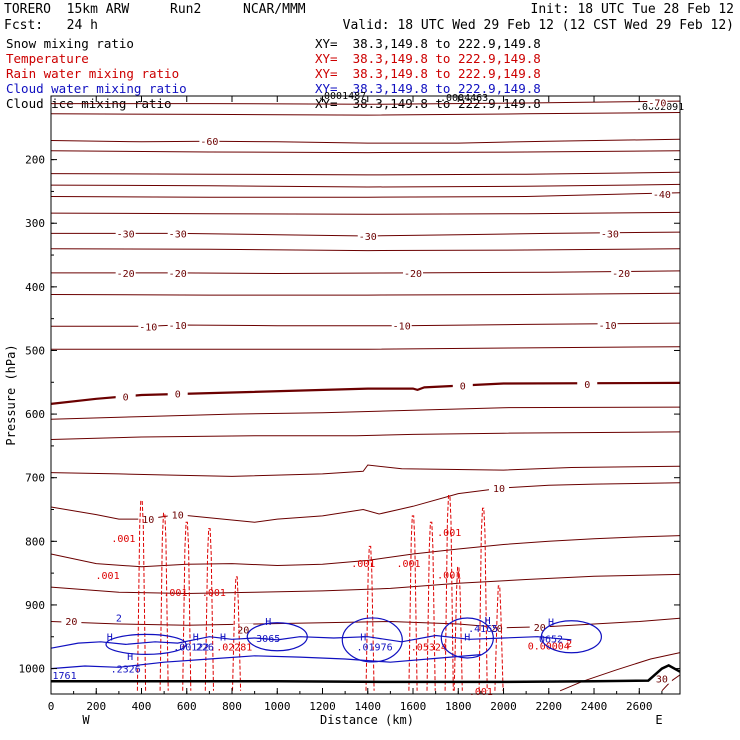 Image resolution: width=740 pixels, height=740 pixels. What do you see at coordinates (429, 647) in the screenshot?
I see `rain-max-label: .05324` at bounding box center [429, 647].